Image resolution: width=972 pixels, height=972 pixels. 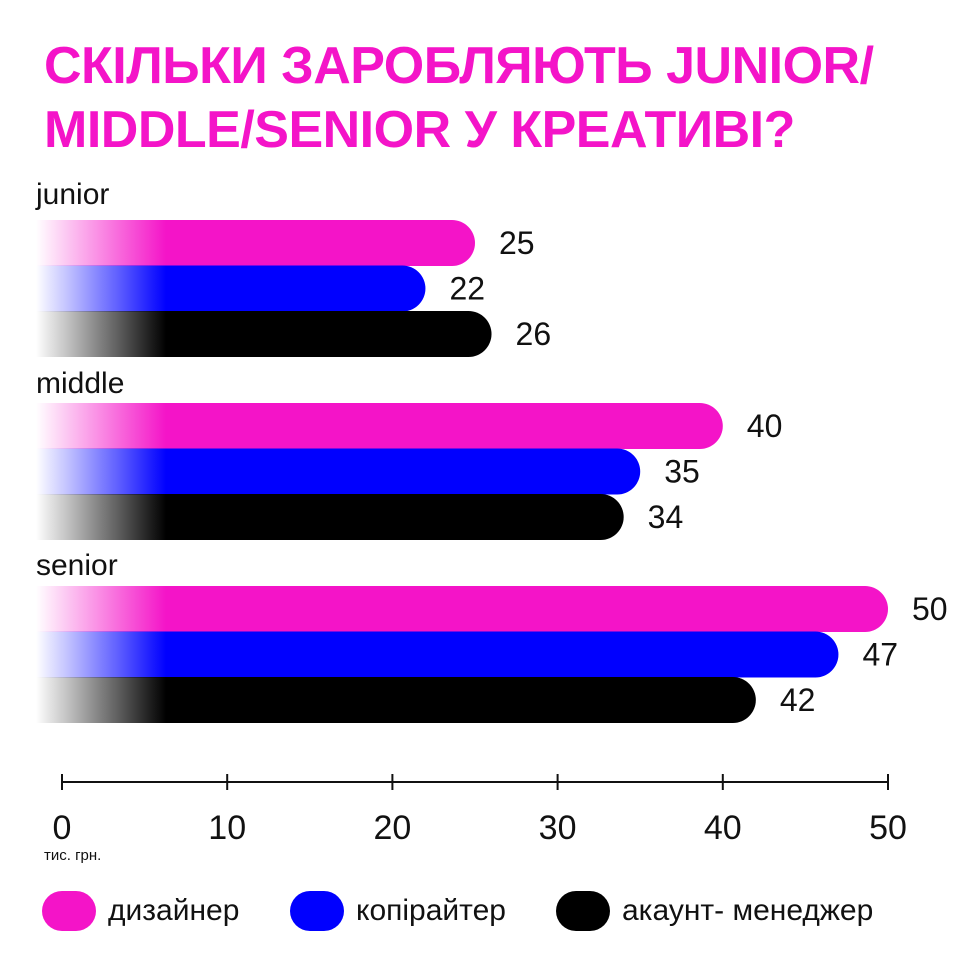 I want to click on category-label-middle: middle, so click(x=80, y=383).